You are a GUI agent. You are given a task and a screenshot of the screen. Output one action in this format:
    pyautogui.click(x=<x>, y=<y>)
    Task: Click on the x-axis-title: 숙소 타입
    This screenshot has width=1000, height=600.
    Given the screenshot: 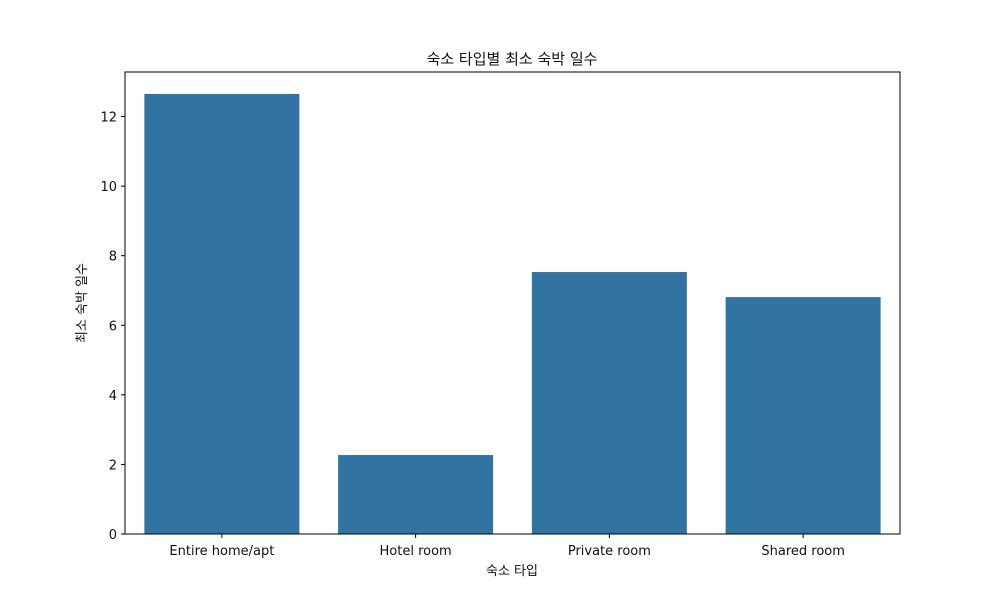 What is the action you would take?
    pyautogui.click(x=512, y=571)
    